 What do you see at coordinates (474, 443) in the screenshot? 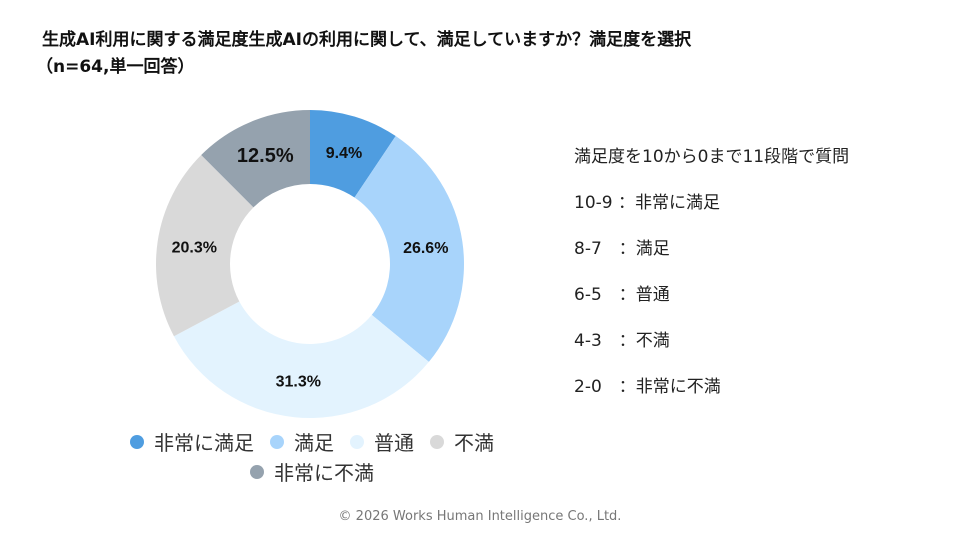
I see `legend-label: 不満` at bounding box center [474, 443].